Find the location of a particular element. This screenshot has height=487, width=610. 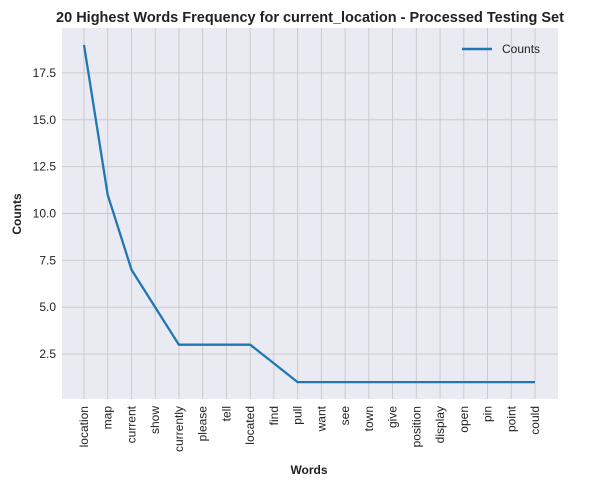

x-tick-label: town is located at coordinates (369, 418).